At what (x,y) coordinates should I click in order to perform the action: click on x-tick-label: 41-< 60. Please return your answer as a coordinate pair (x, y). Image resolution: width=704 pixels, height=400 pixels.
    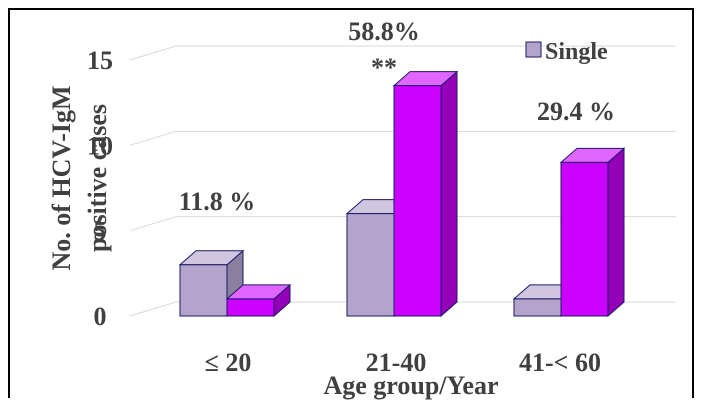
    Looking at the image, I should click on (560, 362).